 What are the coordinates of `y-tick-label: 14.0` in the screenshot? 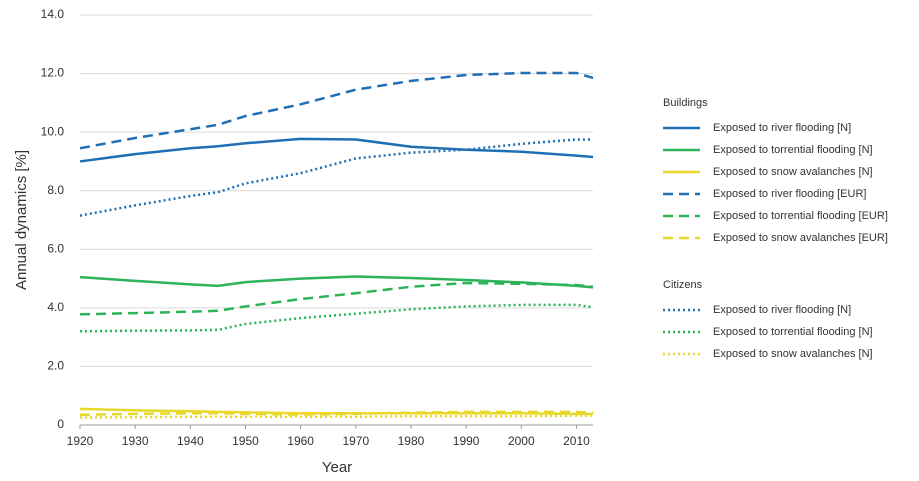 It's located at (53, 14).